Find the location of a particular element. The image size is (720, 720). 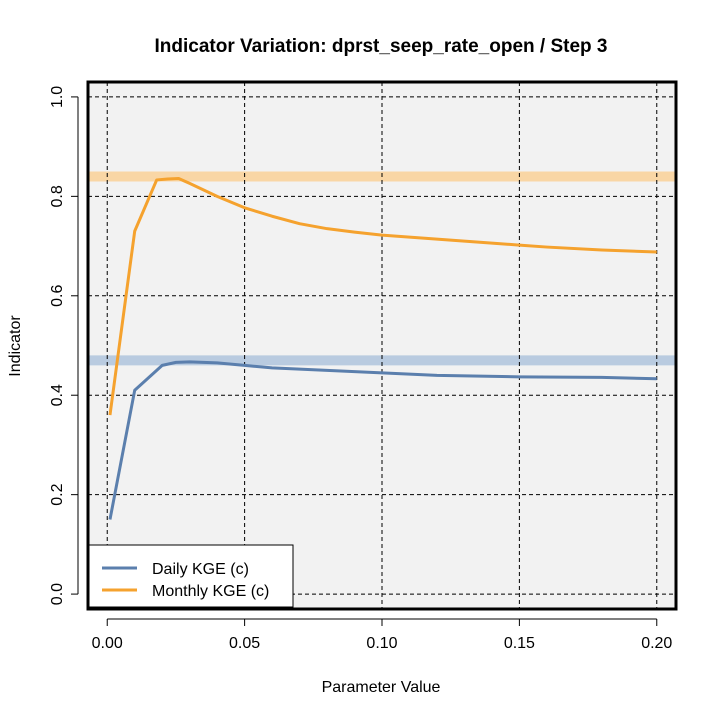

y-axis-label: Indicator is located at coordinates (15, 346).